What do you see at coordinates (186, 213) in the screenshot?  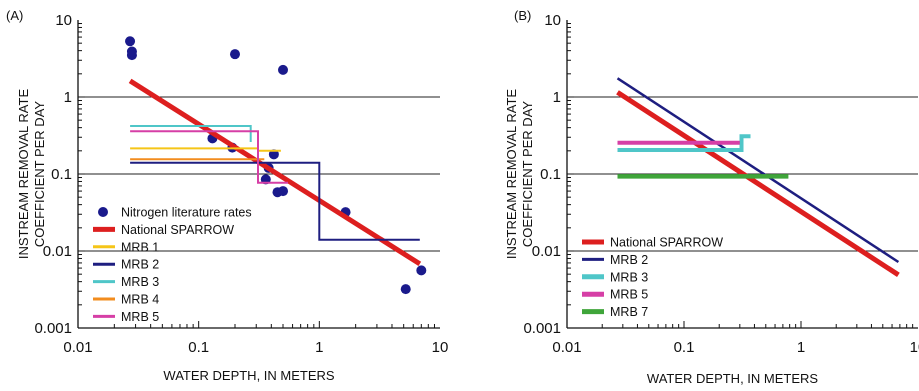 I see `legend-label: Nitrogen literature rates` at bounding box center [186, 213].